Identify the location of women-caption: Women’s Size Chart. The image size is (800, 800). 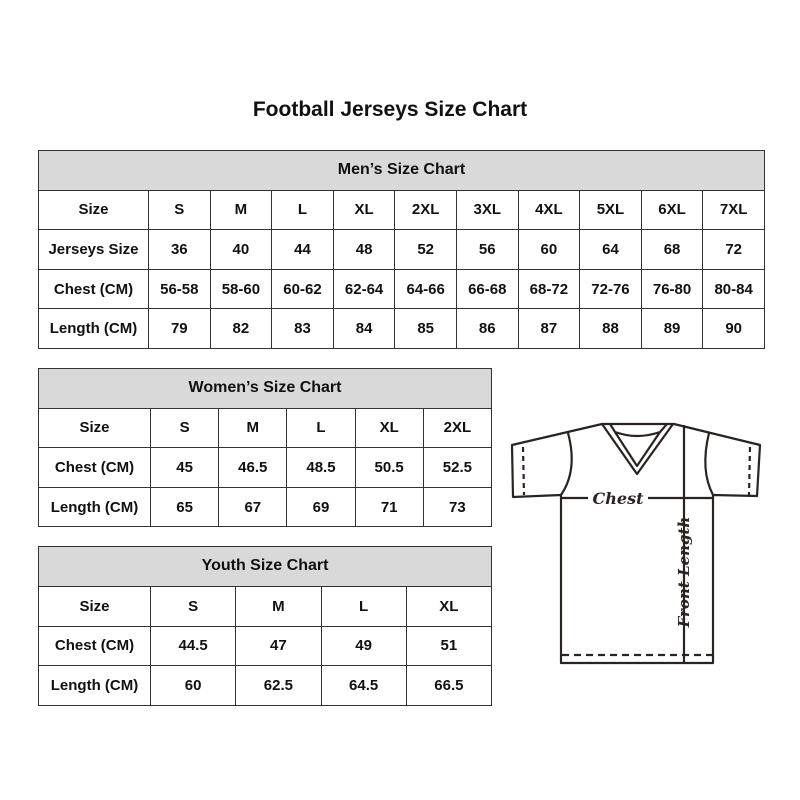
(265, 388).